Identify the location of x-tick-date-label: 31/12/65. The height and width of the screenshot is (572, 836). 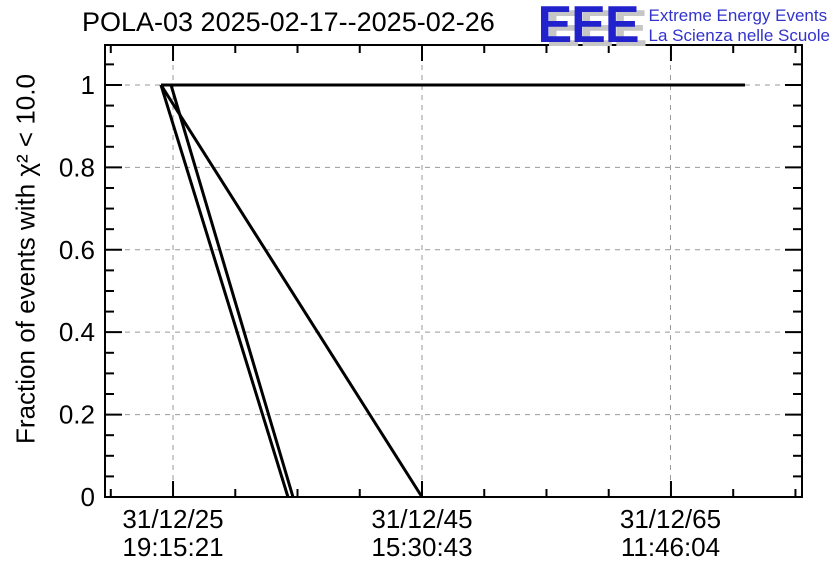
(670, 519).